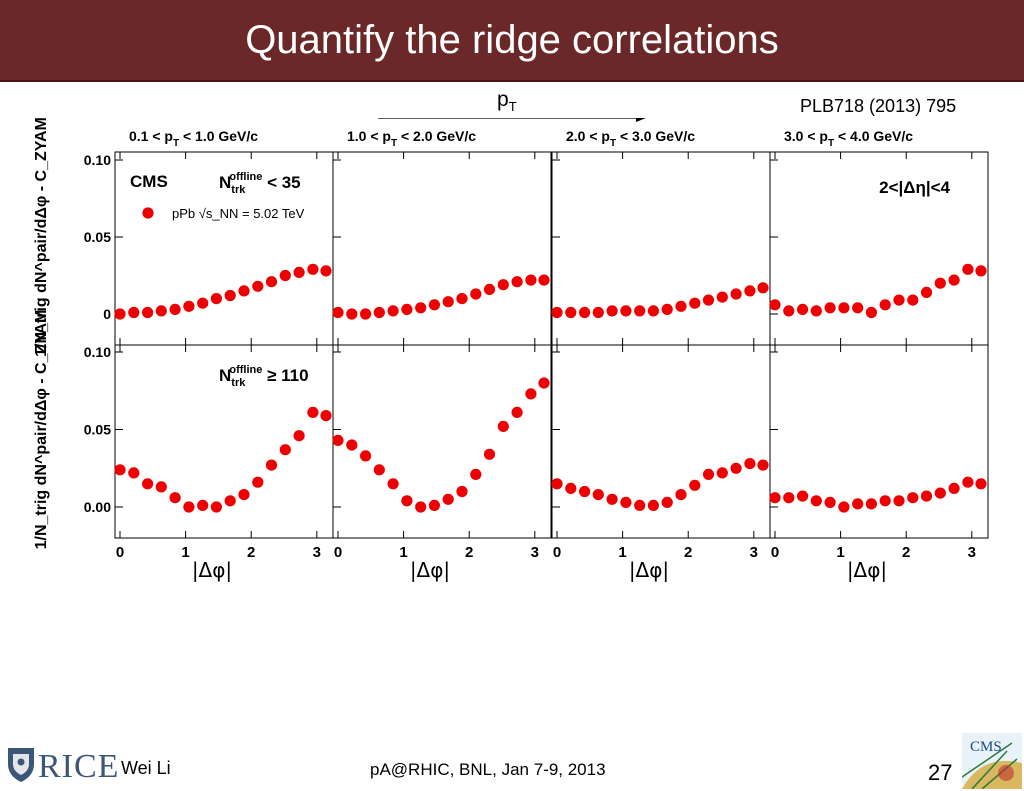 The image size is (1024, 791). I want to click on pt-arrow-label: pT, so click(507, 101).